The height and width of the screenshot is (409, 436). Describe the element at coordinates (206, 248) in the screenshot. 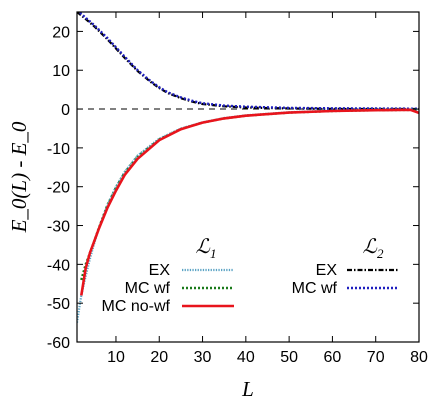

I see `legend-heading-1: ℒ1` at that location.